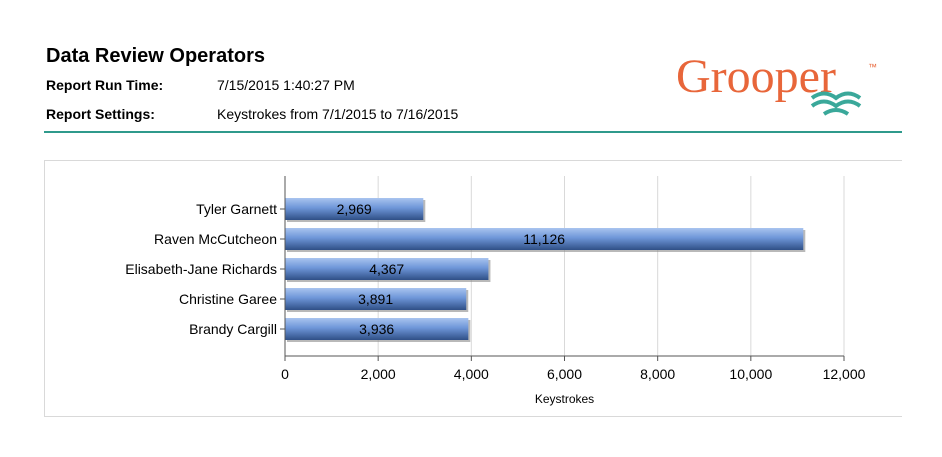  Describe the element at coordinates (473, 132) in the screenshot. I see `header-rule` at that location.